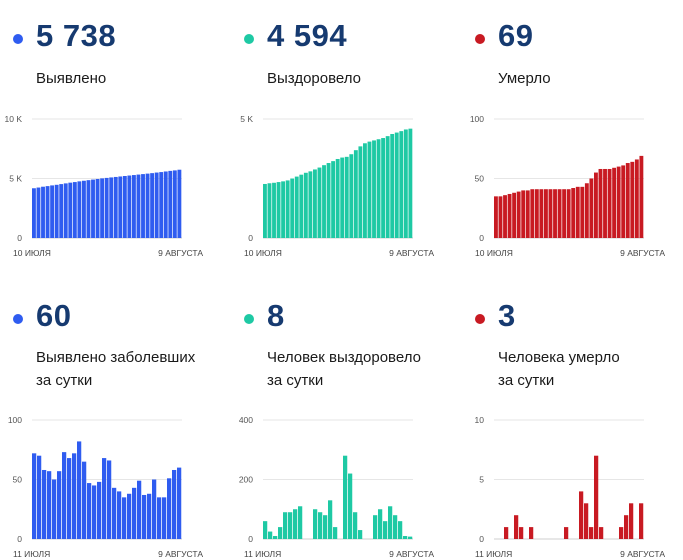  I want to click on y-tick-label: 400, so click(246, 420).